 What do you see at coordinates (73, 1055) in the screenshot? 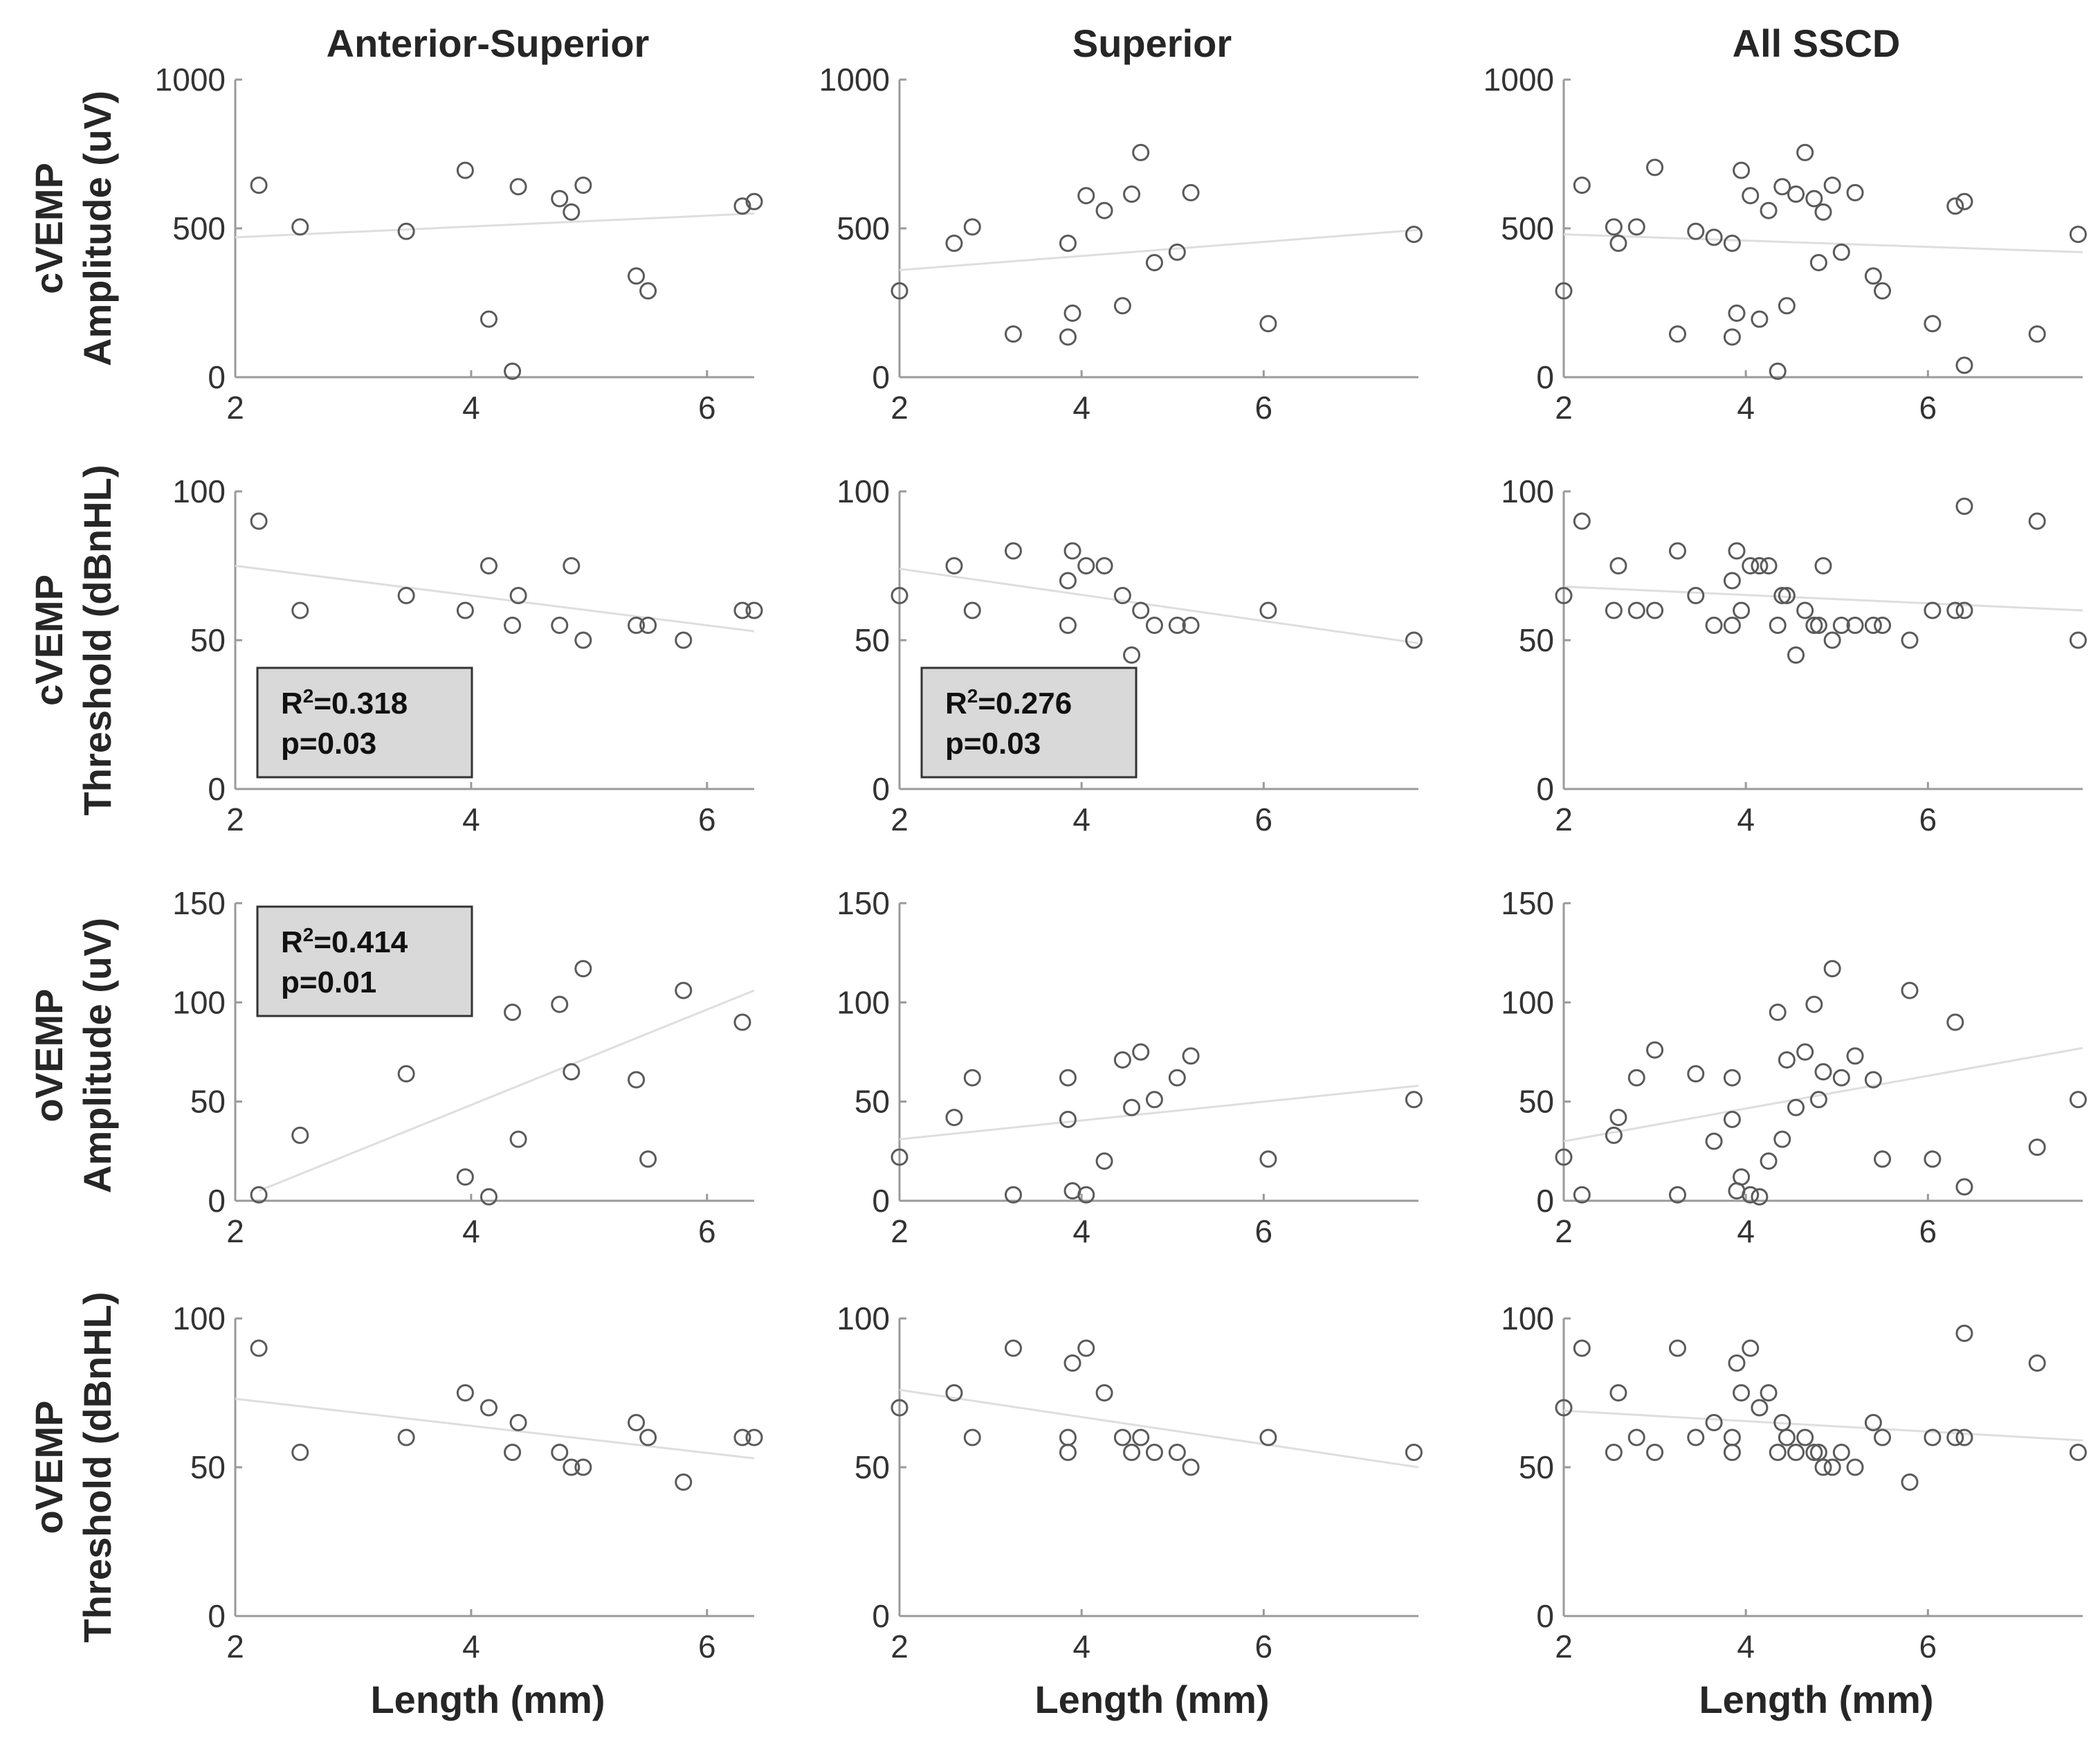
I see `row-label-ovemp-amplitude: oVEMP Amplitude (uV)` at bounding box center [73, 1055].